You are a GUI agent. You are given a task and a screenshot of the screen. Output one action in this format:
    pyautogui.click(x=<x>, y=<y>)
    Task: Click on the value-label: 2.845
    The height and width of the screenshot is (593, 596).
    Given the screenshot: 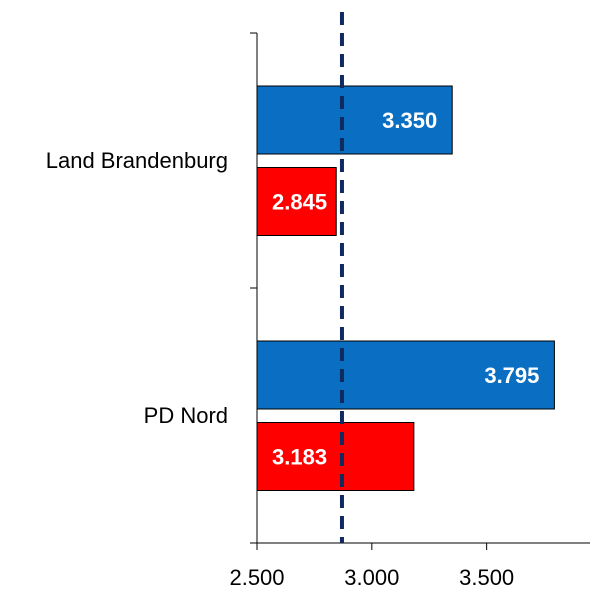 What is the action you would take?
    pyautogui.click(x=299, y=201)
    